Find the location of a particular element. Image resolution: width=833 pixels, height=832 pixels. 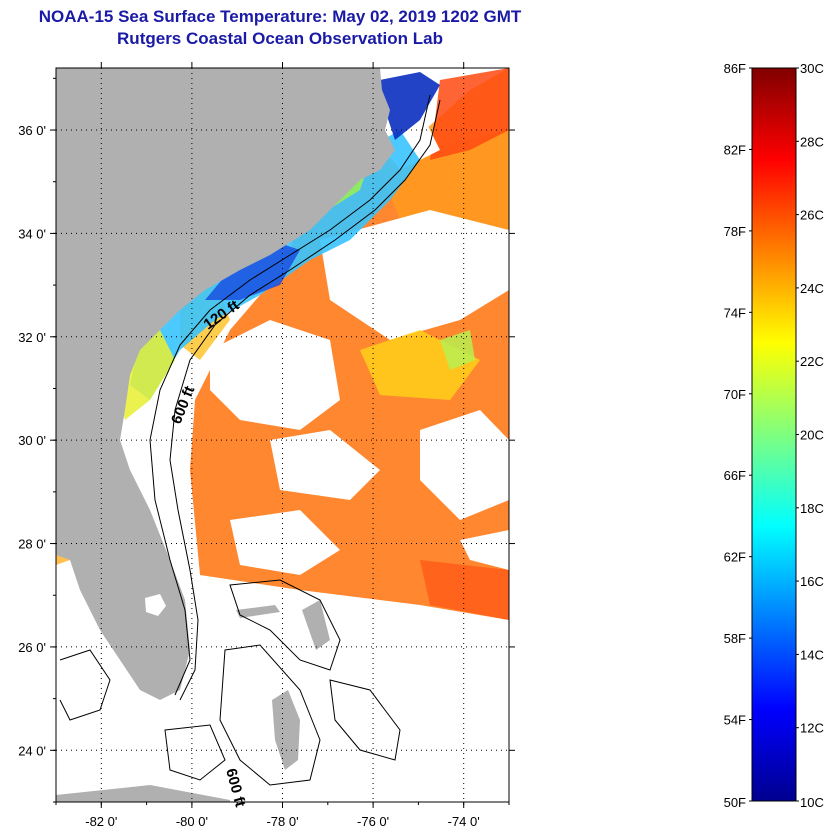

colorbar-c-label: 22C is located at coordinates (812, 361).